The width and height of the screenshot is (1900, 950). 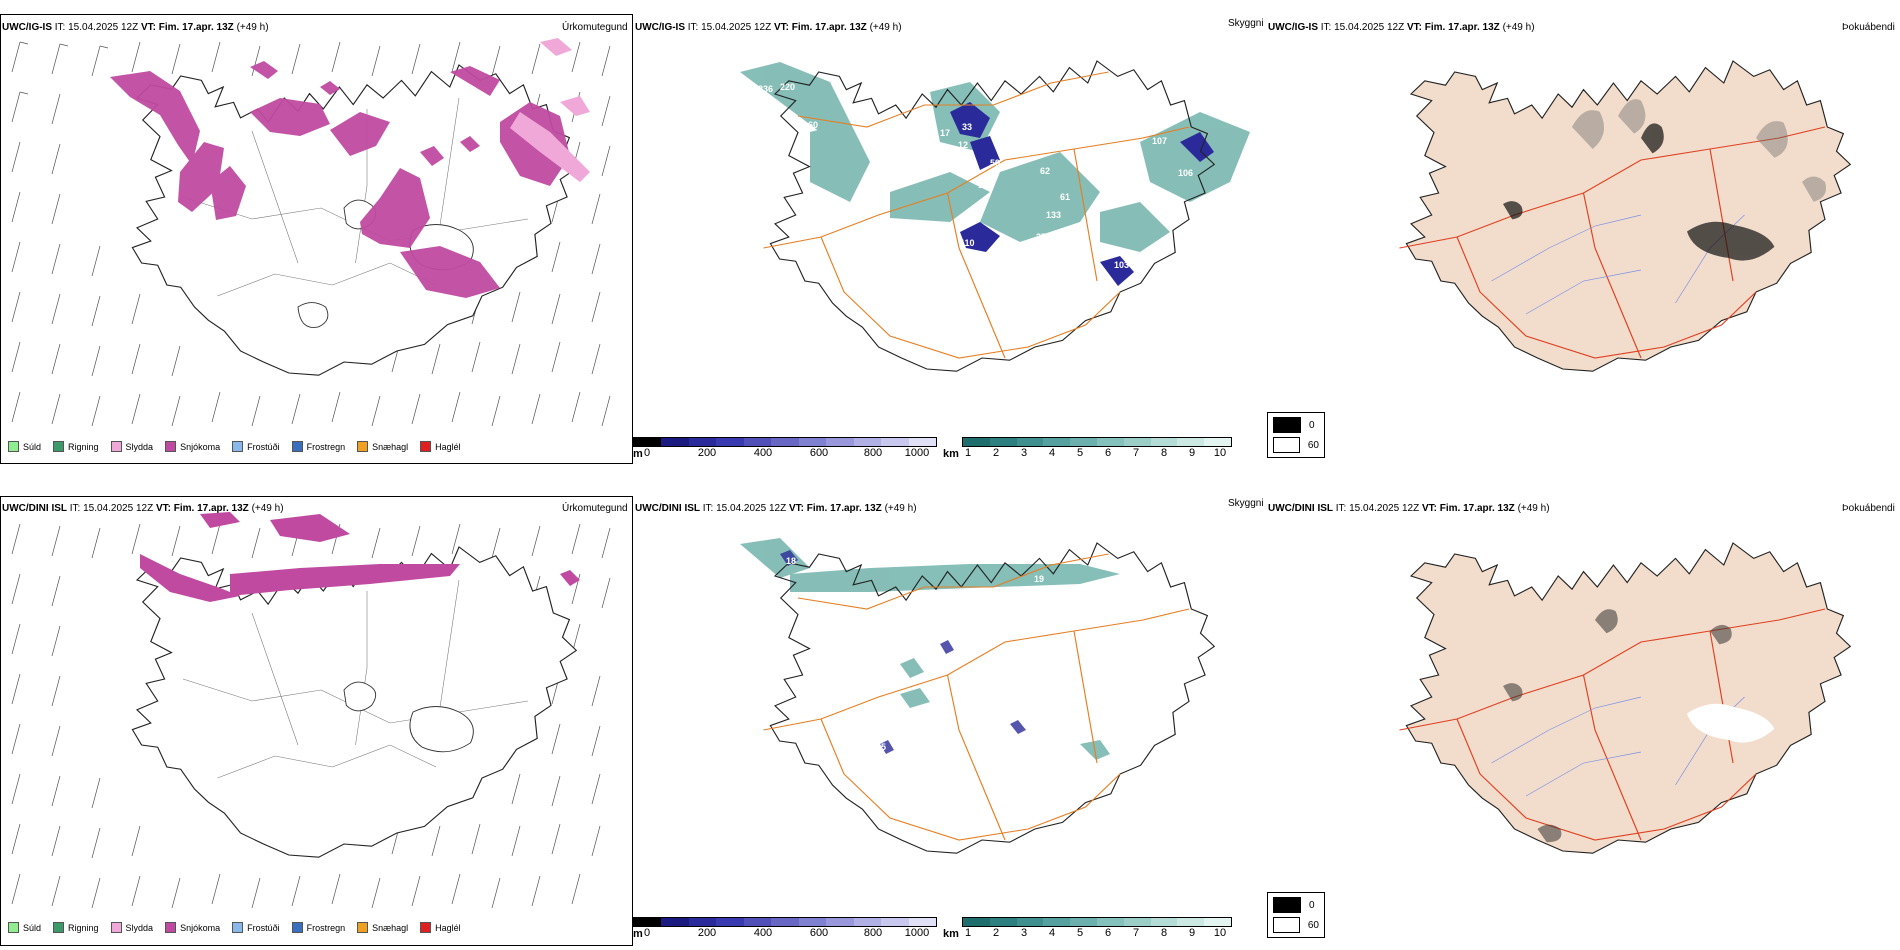 I want to click on tick: 400, so click(x=763, y=453).